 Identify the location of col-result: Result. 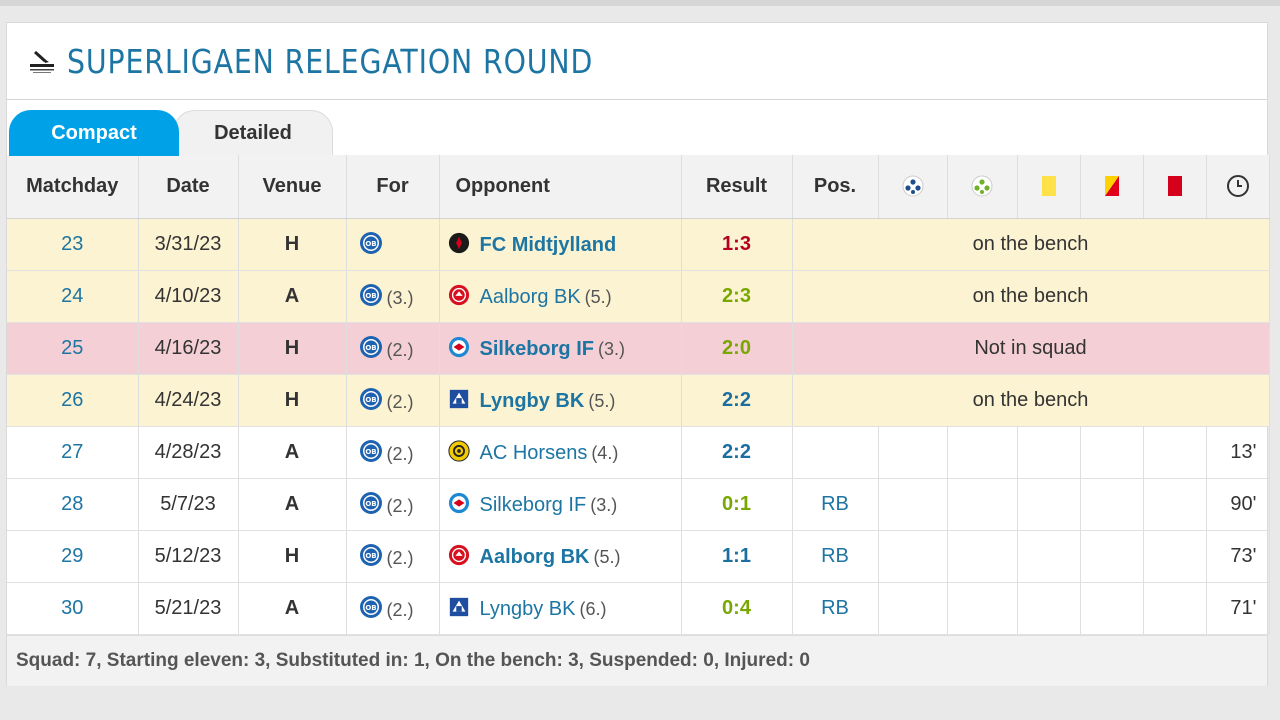
(737, 187).